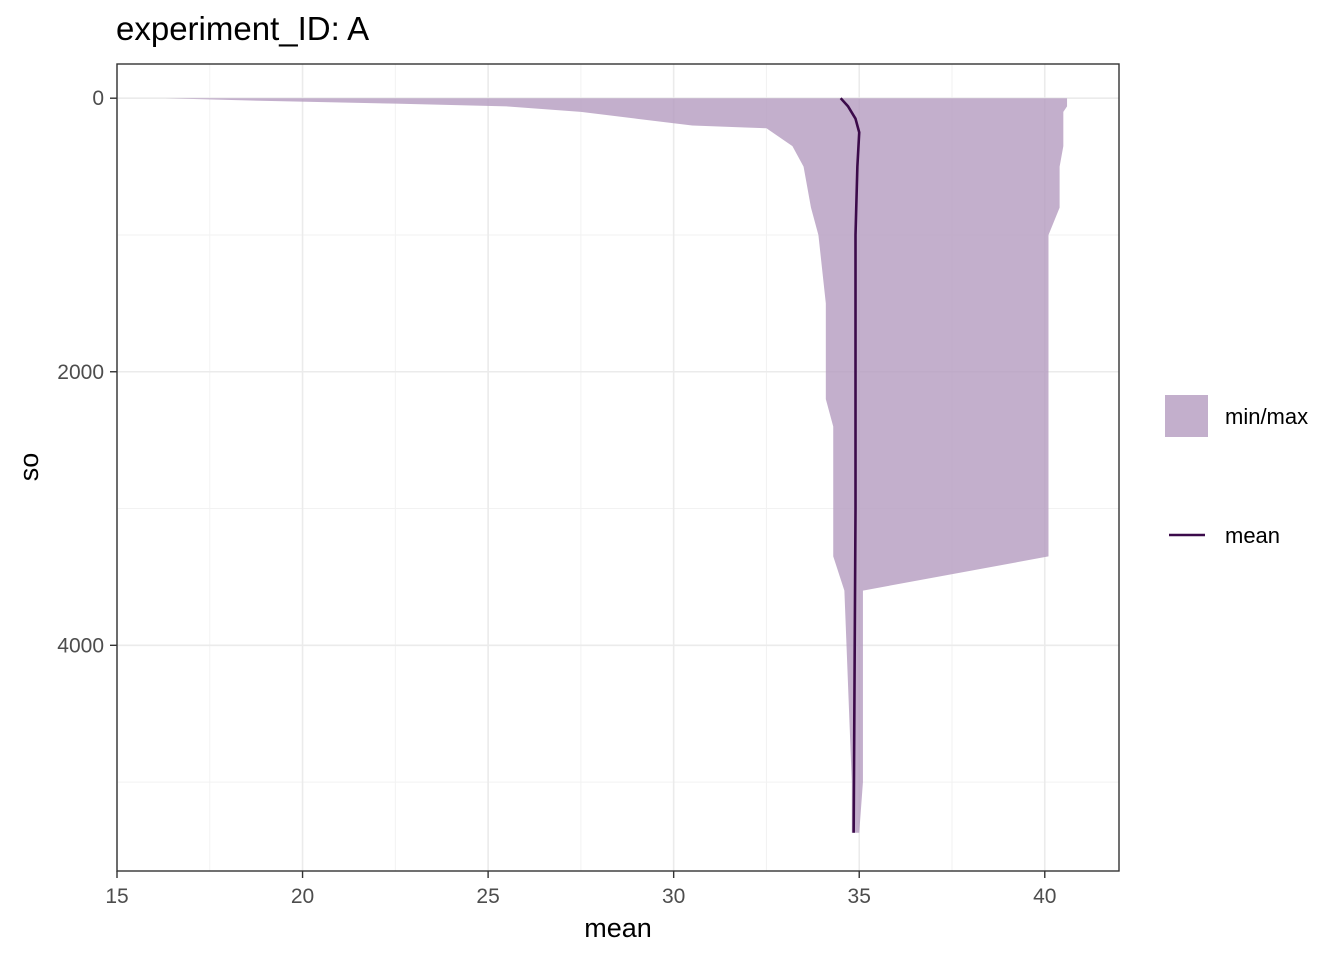 The width and height of the screenshot is (1344, 960). Describe the element at coordinates (1266, 416) in the screenshot. I see `legend-label-min-max: min/max` at that location.